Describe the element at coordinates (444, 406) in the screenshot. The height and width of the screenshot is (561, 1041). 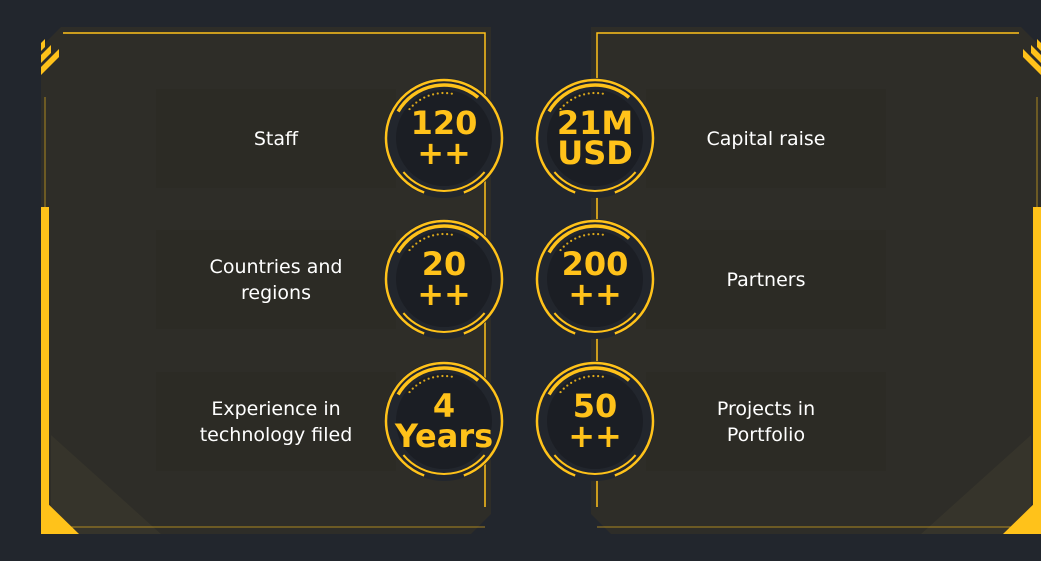
I see `stat-experience-value: 4` at that location.